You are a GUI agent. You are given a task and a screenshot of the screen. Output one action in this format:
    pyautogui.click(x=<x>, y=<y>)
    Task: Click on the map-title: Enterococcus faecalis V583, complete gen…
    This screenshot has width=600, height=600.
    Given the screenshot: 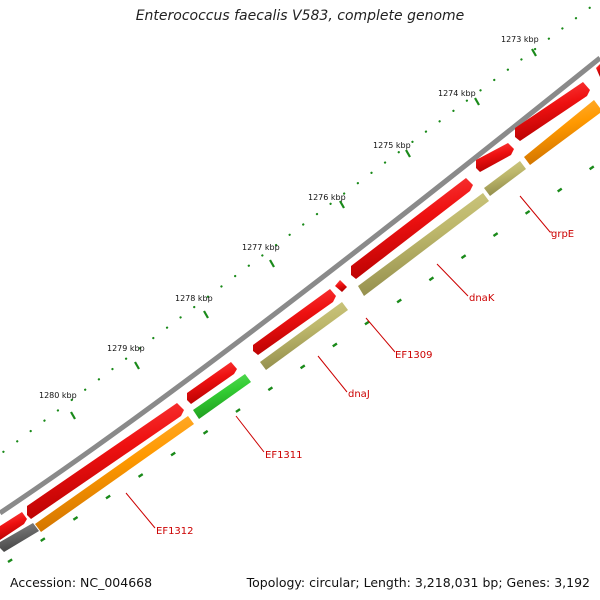 What is the action you would take?
    pyautogui.click(x=300, y=16)
    